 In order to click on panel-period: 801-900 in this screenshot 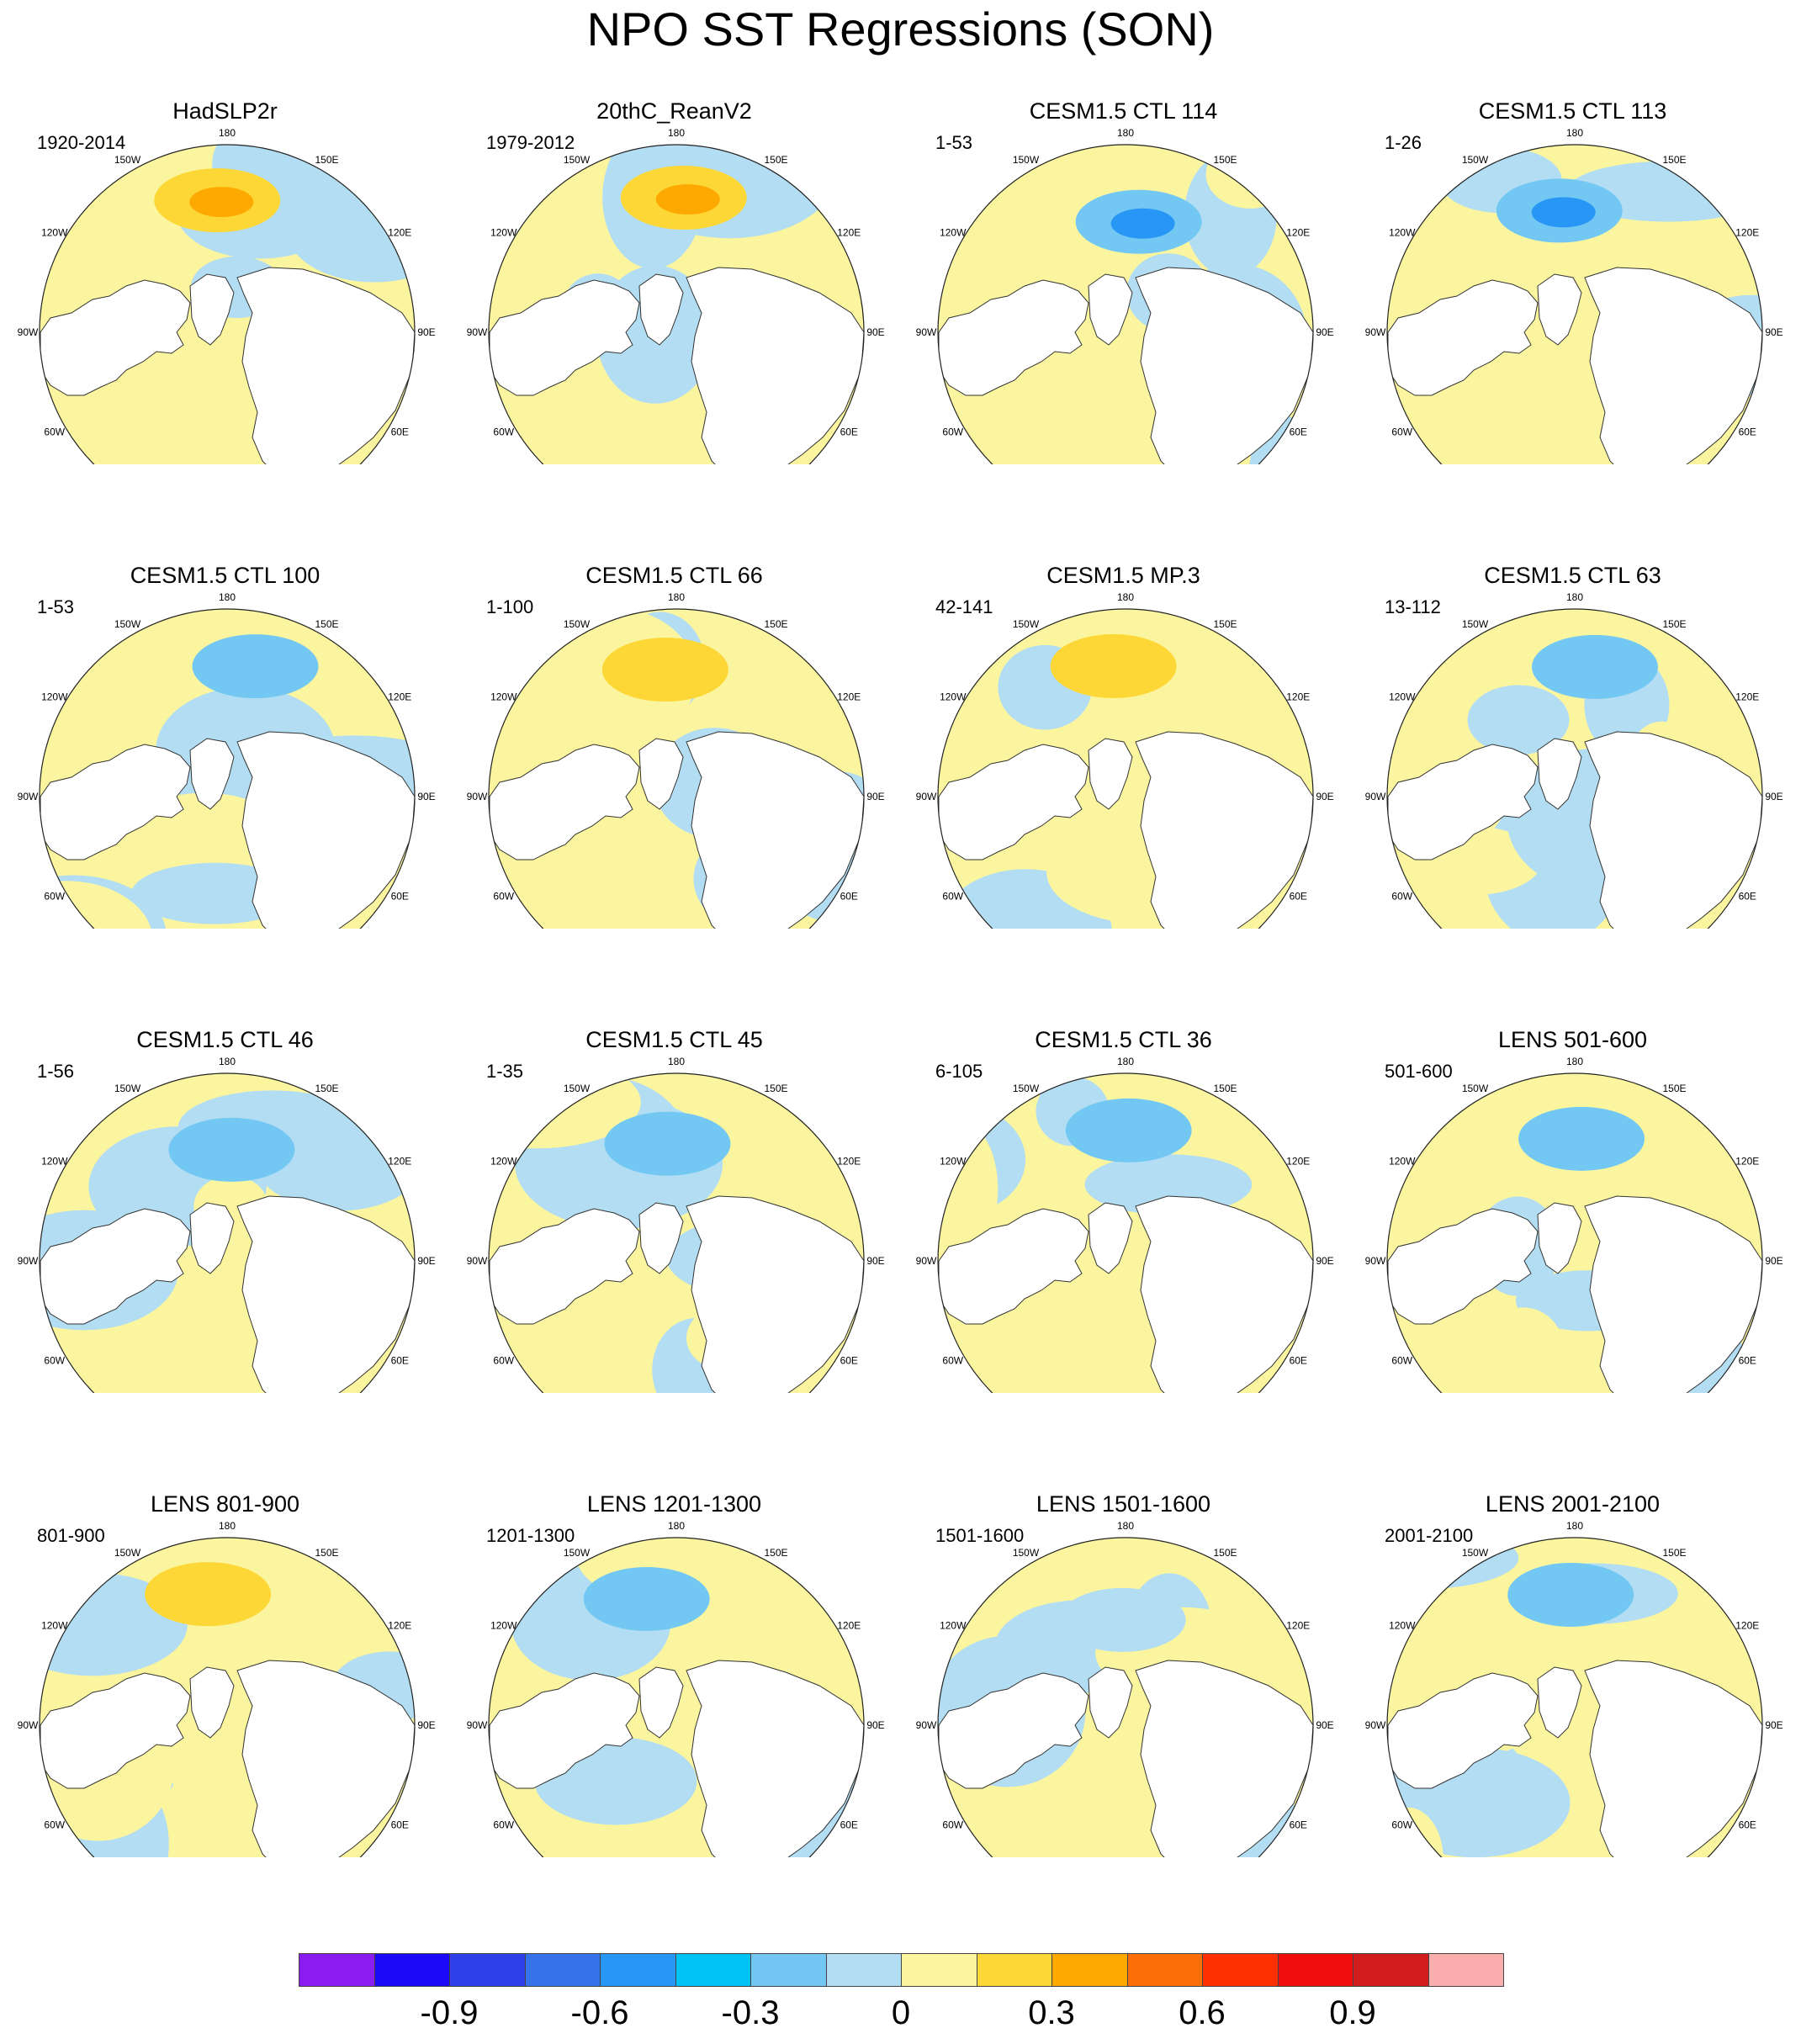, I will do `click(71, 1535)`.